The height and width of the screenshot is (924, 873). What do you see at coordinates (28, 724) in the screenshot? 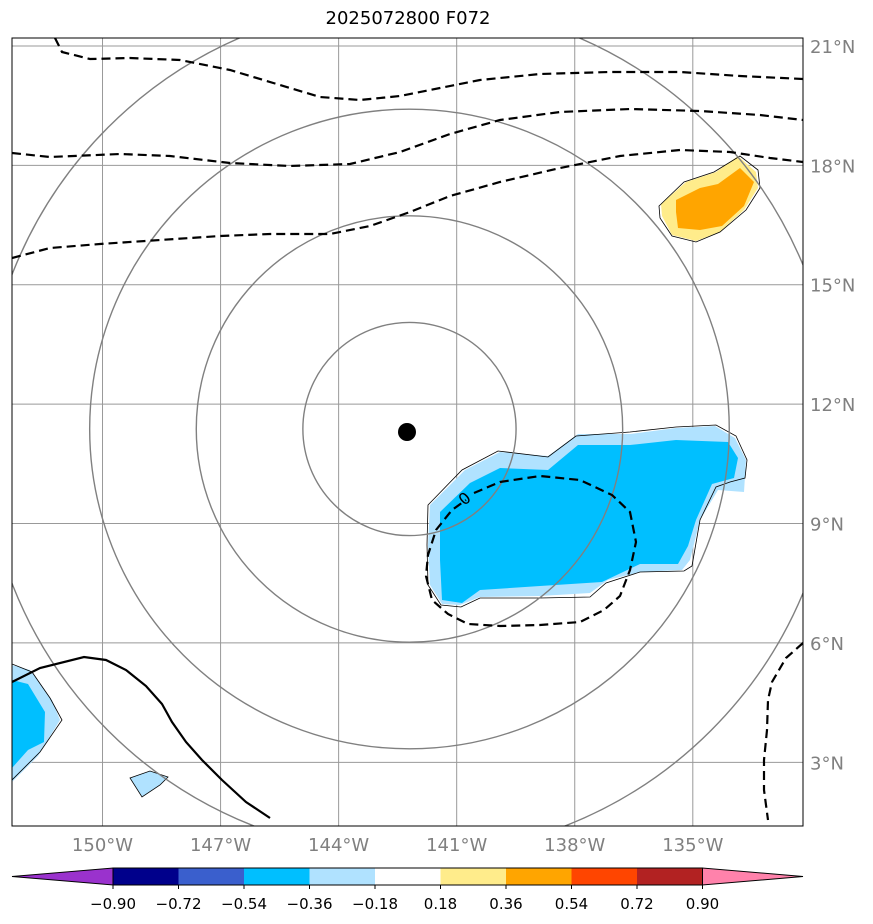
I see `southwest-strong-negative-fill` at bounding box center [28, 724].